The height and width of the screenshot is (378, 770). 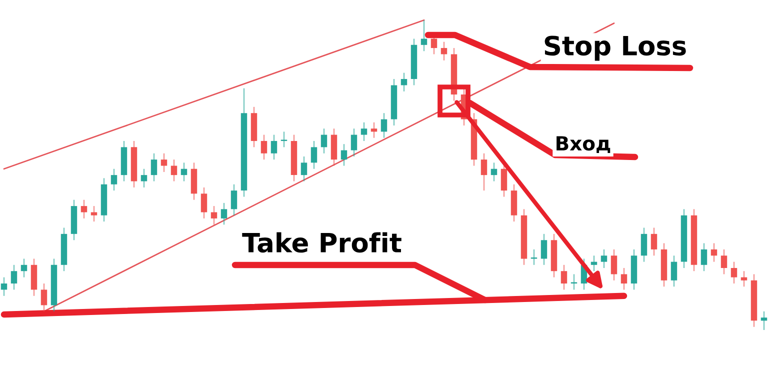 What do you see at coordinates (322, 242) in the screenshot?
I see `annotation: Take Profit` at bounding box center [322, 242].